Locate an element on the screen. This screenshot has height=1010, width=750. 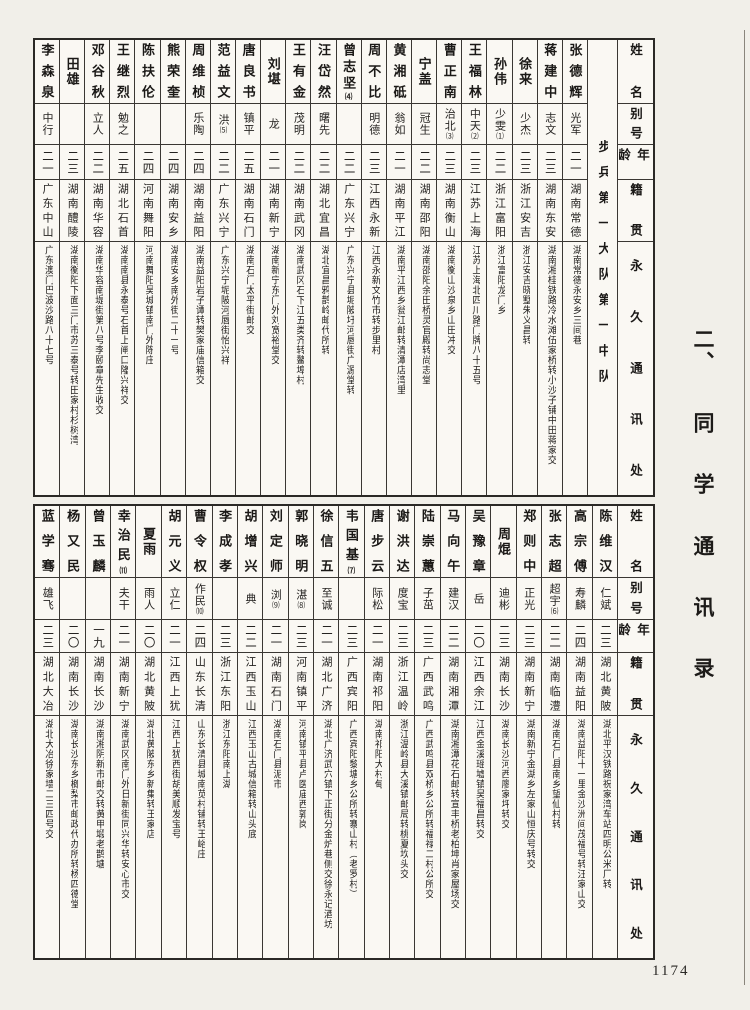
native-place-cell: 山东长清 is located at coordinates (199, 684).